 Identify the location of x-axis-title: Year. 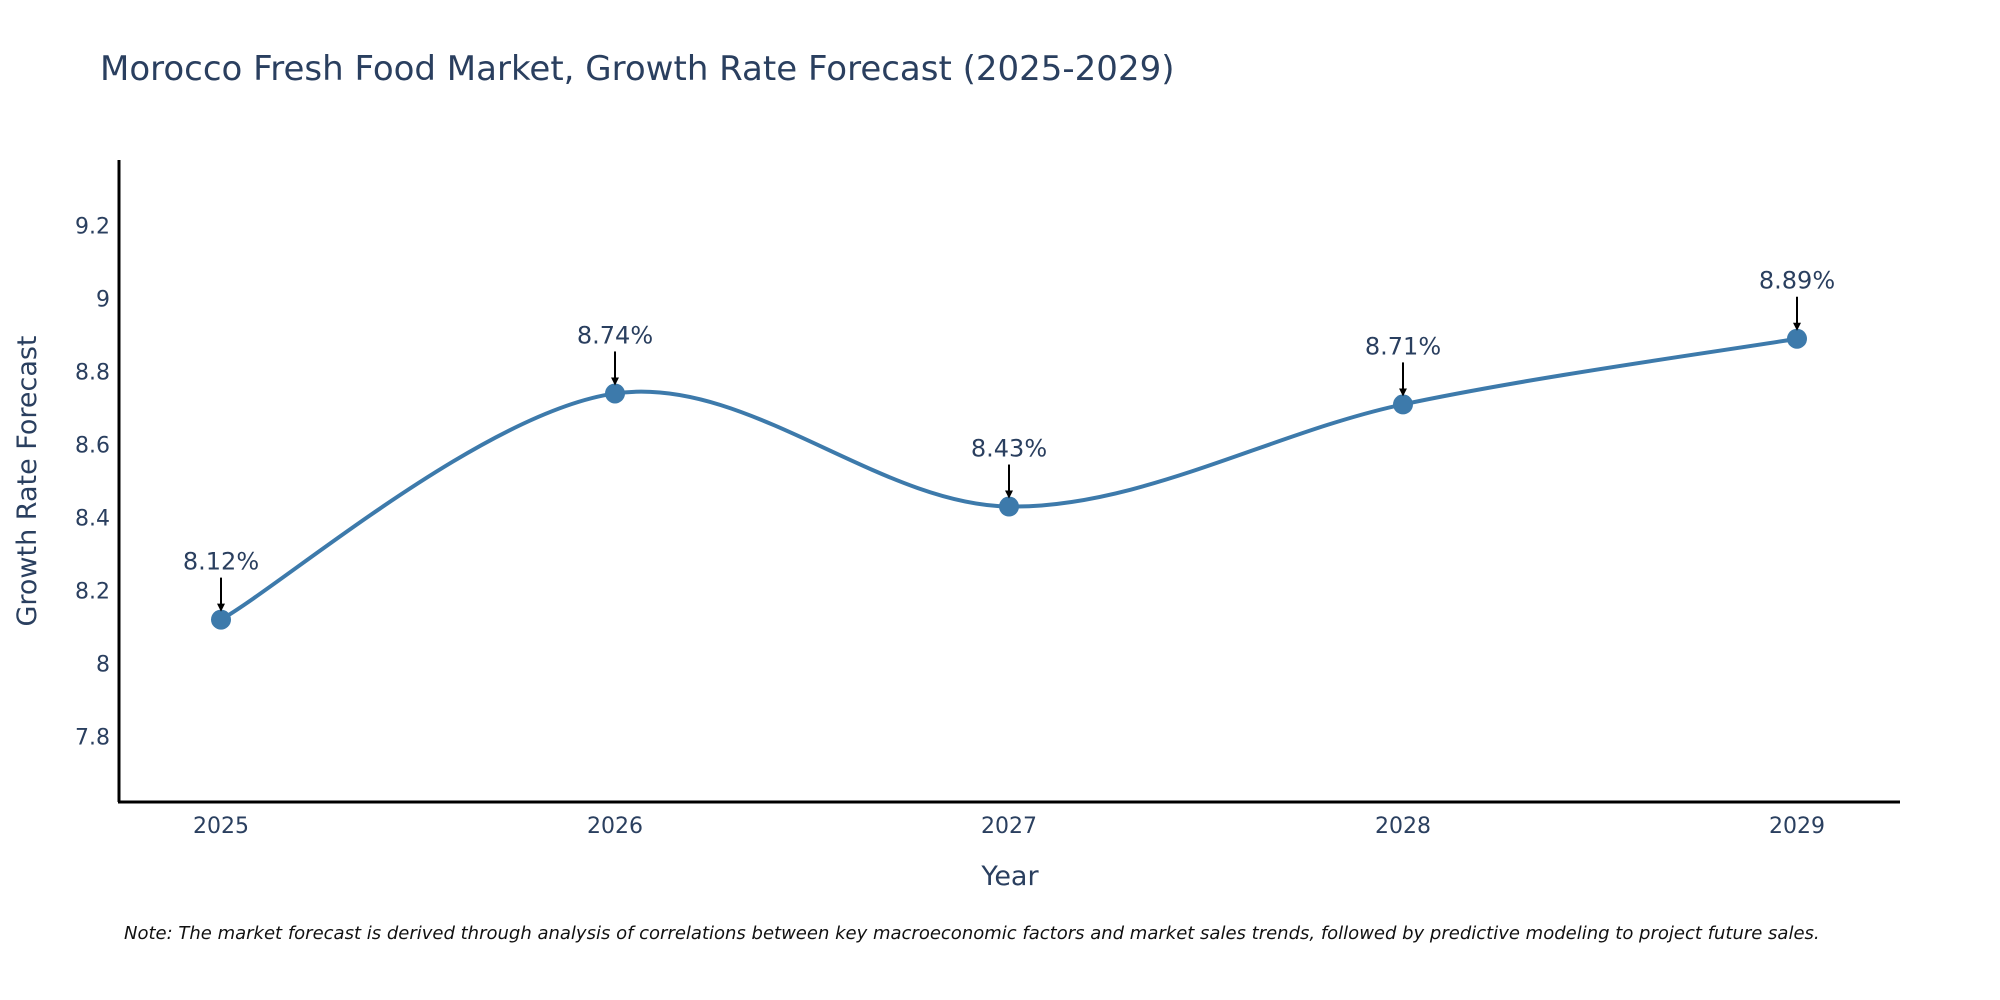
(1009, 876).